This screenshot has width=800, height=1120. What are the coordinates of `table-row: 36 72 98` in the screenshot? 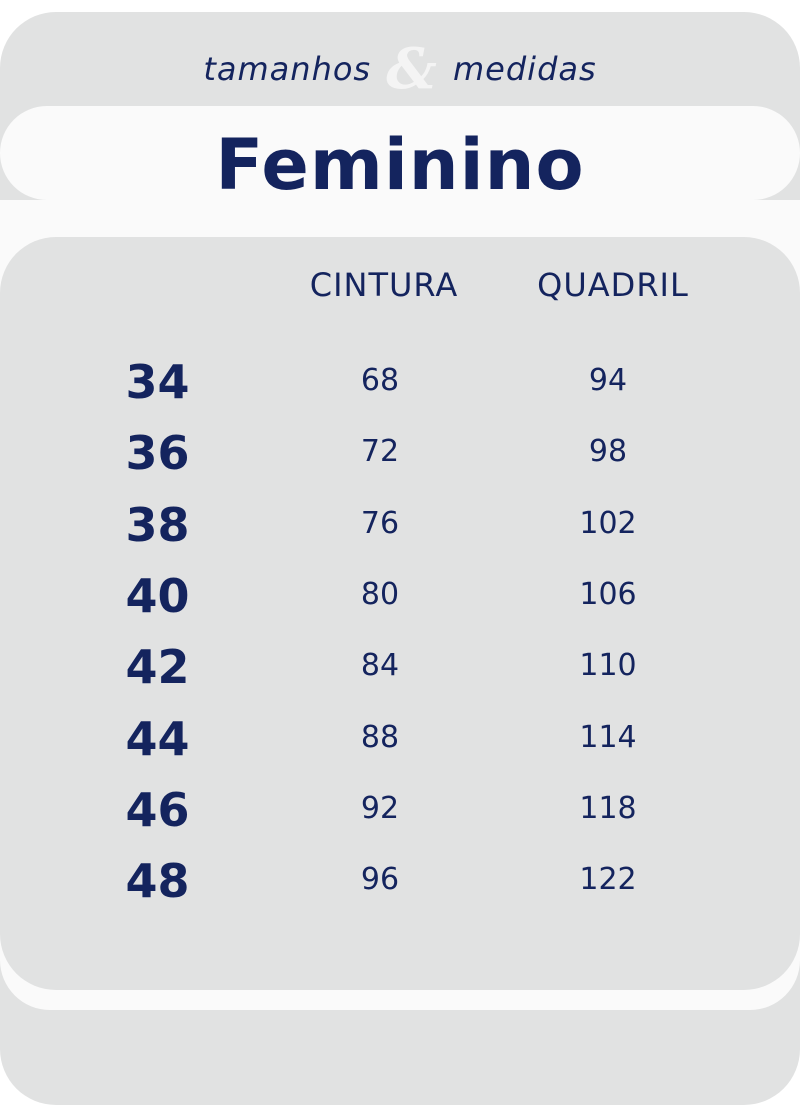 It's located at (400, 456).